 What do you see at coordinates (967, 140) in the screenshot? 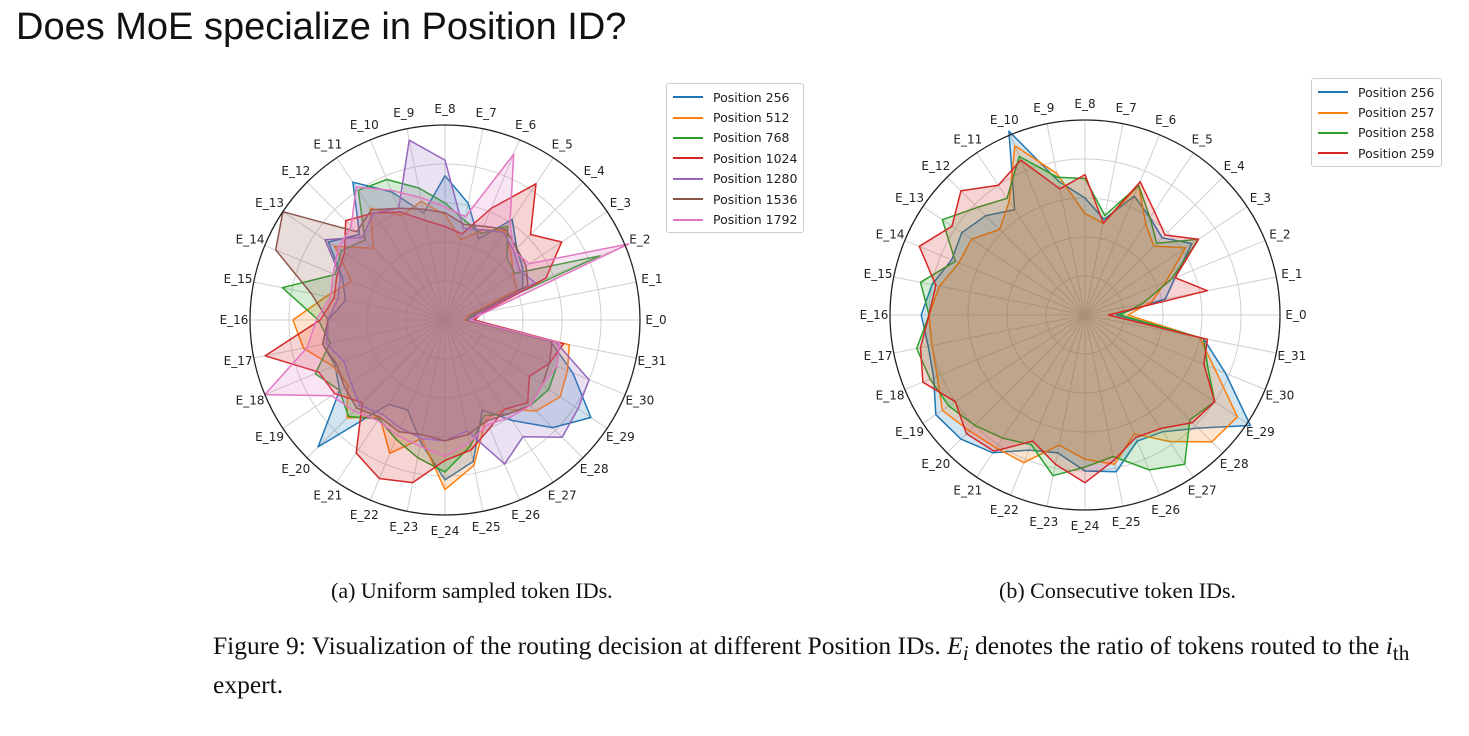
I see `axis-label: E_11` at bounding box center [967, 140].